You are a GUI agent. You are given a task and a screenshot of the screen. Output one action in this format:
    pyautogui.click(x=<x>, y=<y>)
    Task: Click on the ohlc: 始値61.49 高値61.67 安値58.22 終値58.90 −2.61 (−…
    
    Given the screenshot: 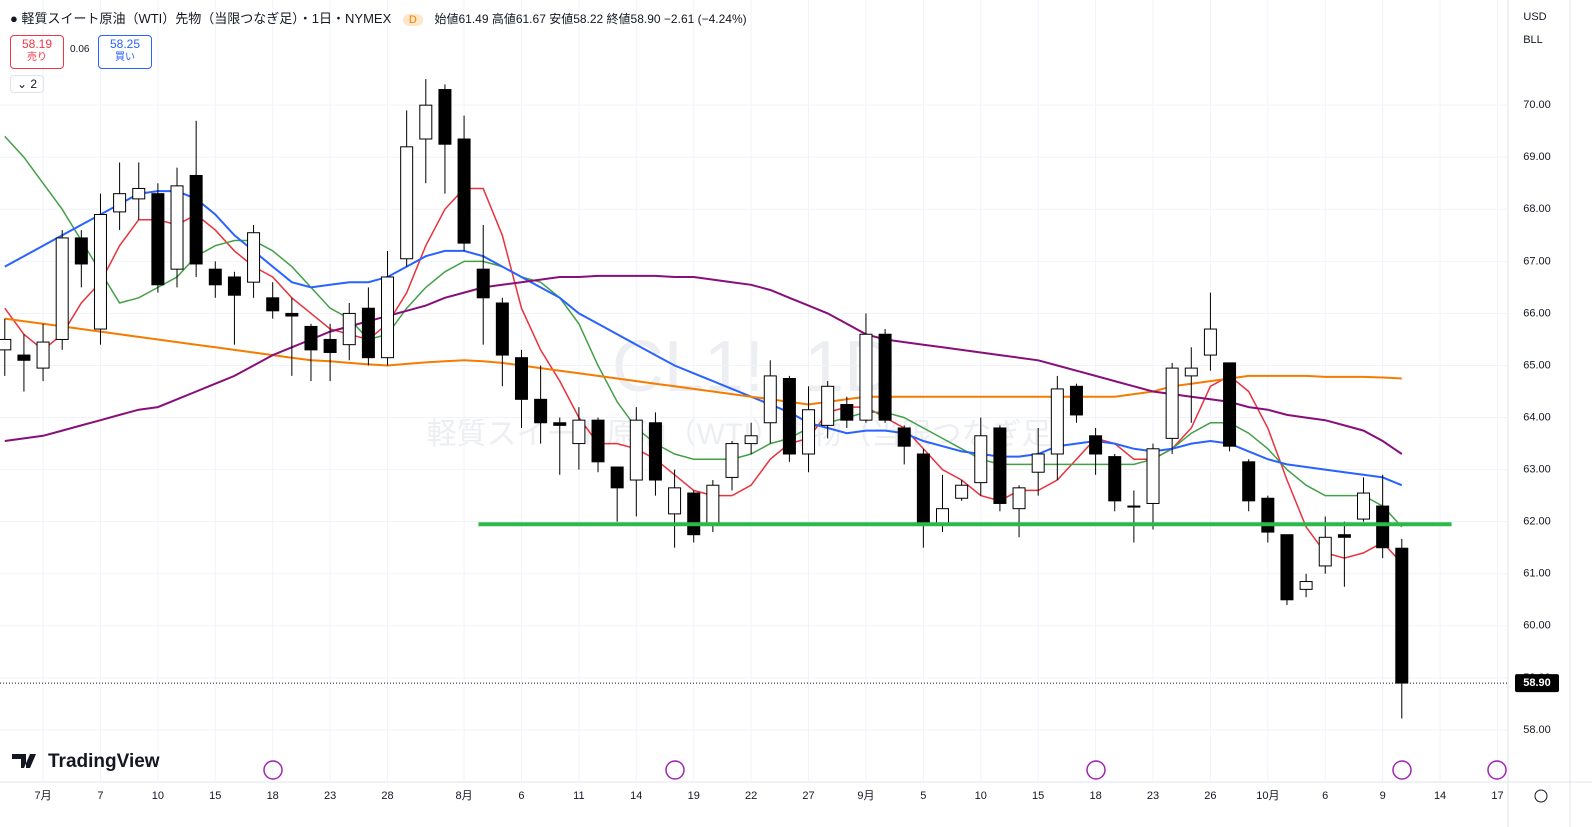 What is the action you would take?
    pyautogui.click(x=590, y=19)
    